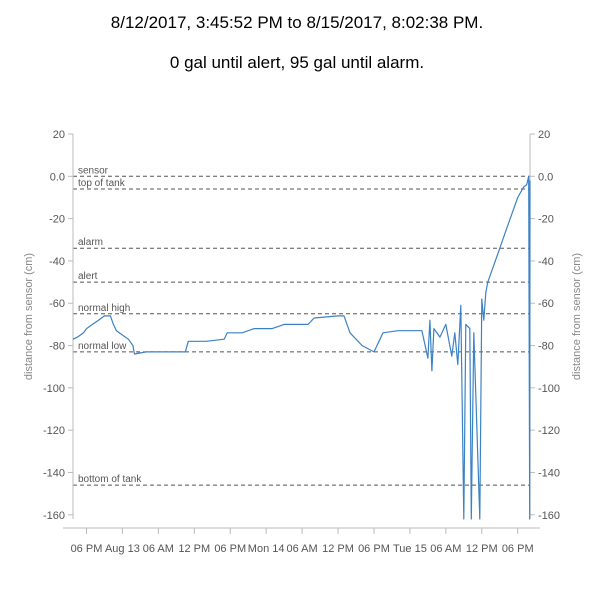 This screenshot has width=594, height=613. What do you see at coordinates (102, 346) in the screenshot?
I see `reference-line-label: normal low` at bounding box center [102, 346].